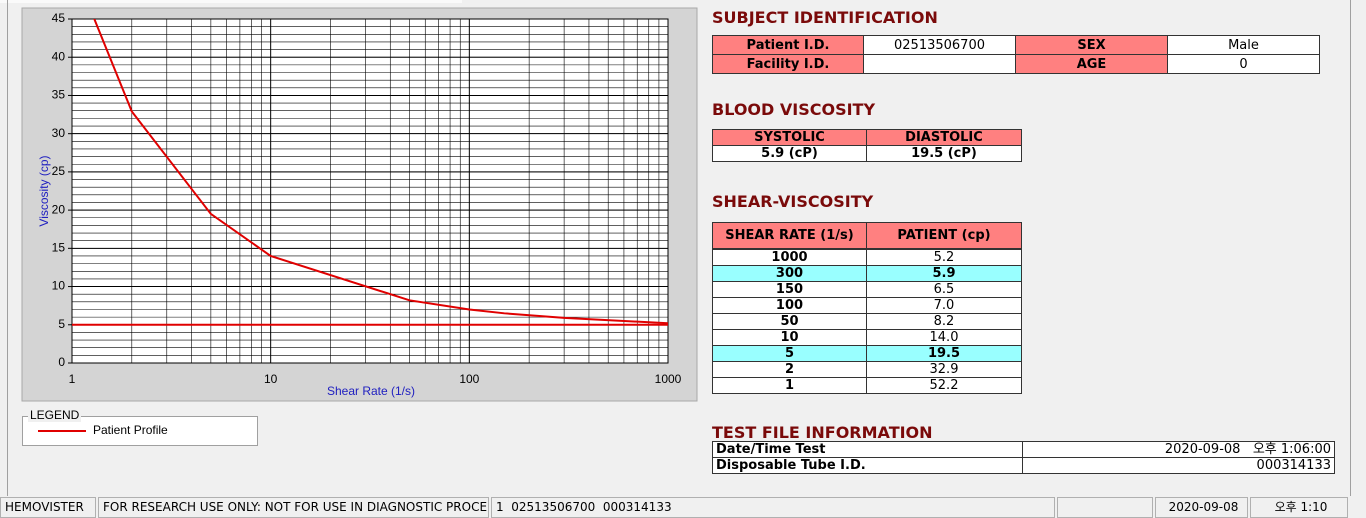 This screenshot has width=1366, height=518. Describe the element at coordinates (72, 379) in the screenshot. I see `x-tick-label: 1` at that location.